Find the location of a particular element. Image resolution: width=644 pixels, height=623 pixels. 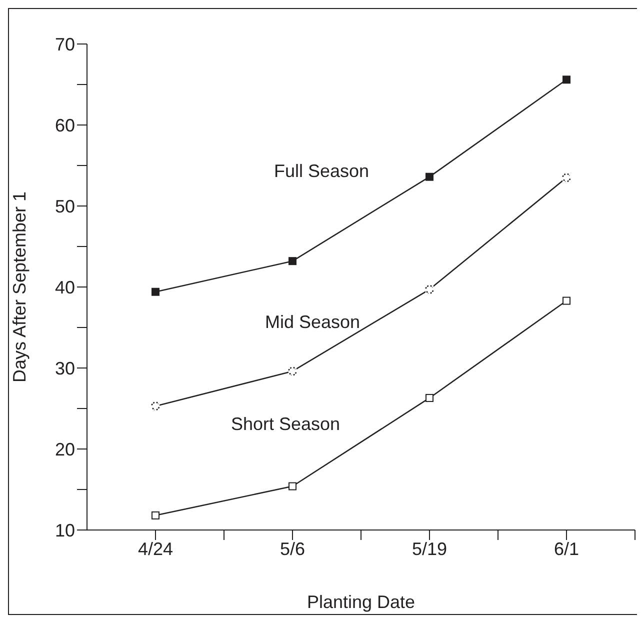

series-label: Mid Season is located at coordinates (312, 322).